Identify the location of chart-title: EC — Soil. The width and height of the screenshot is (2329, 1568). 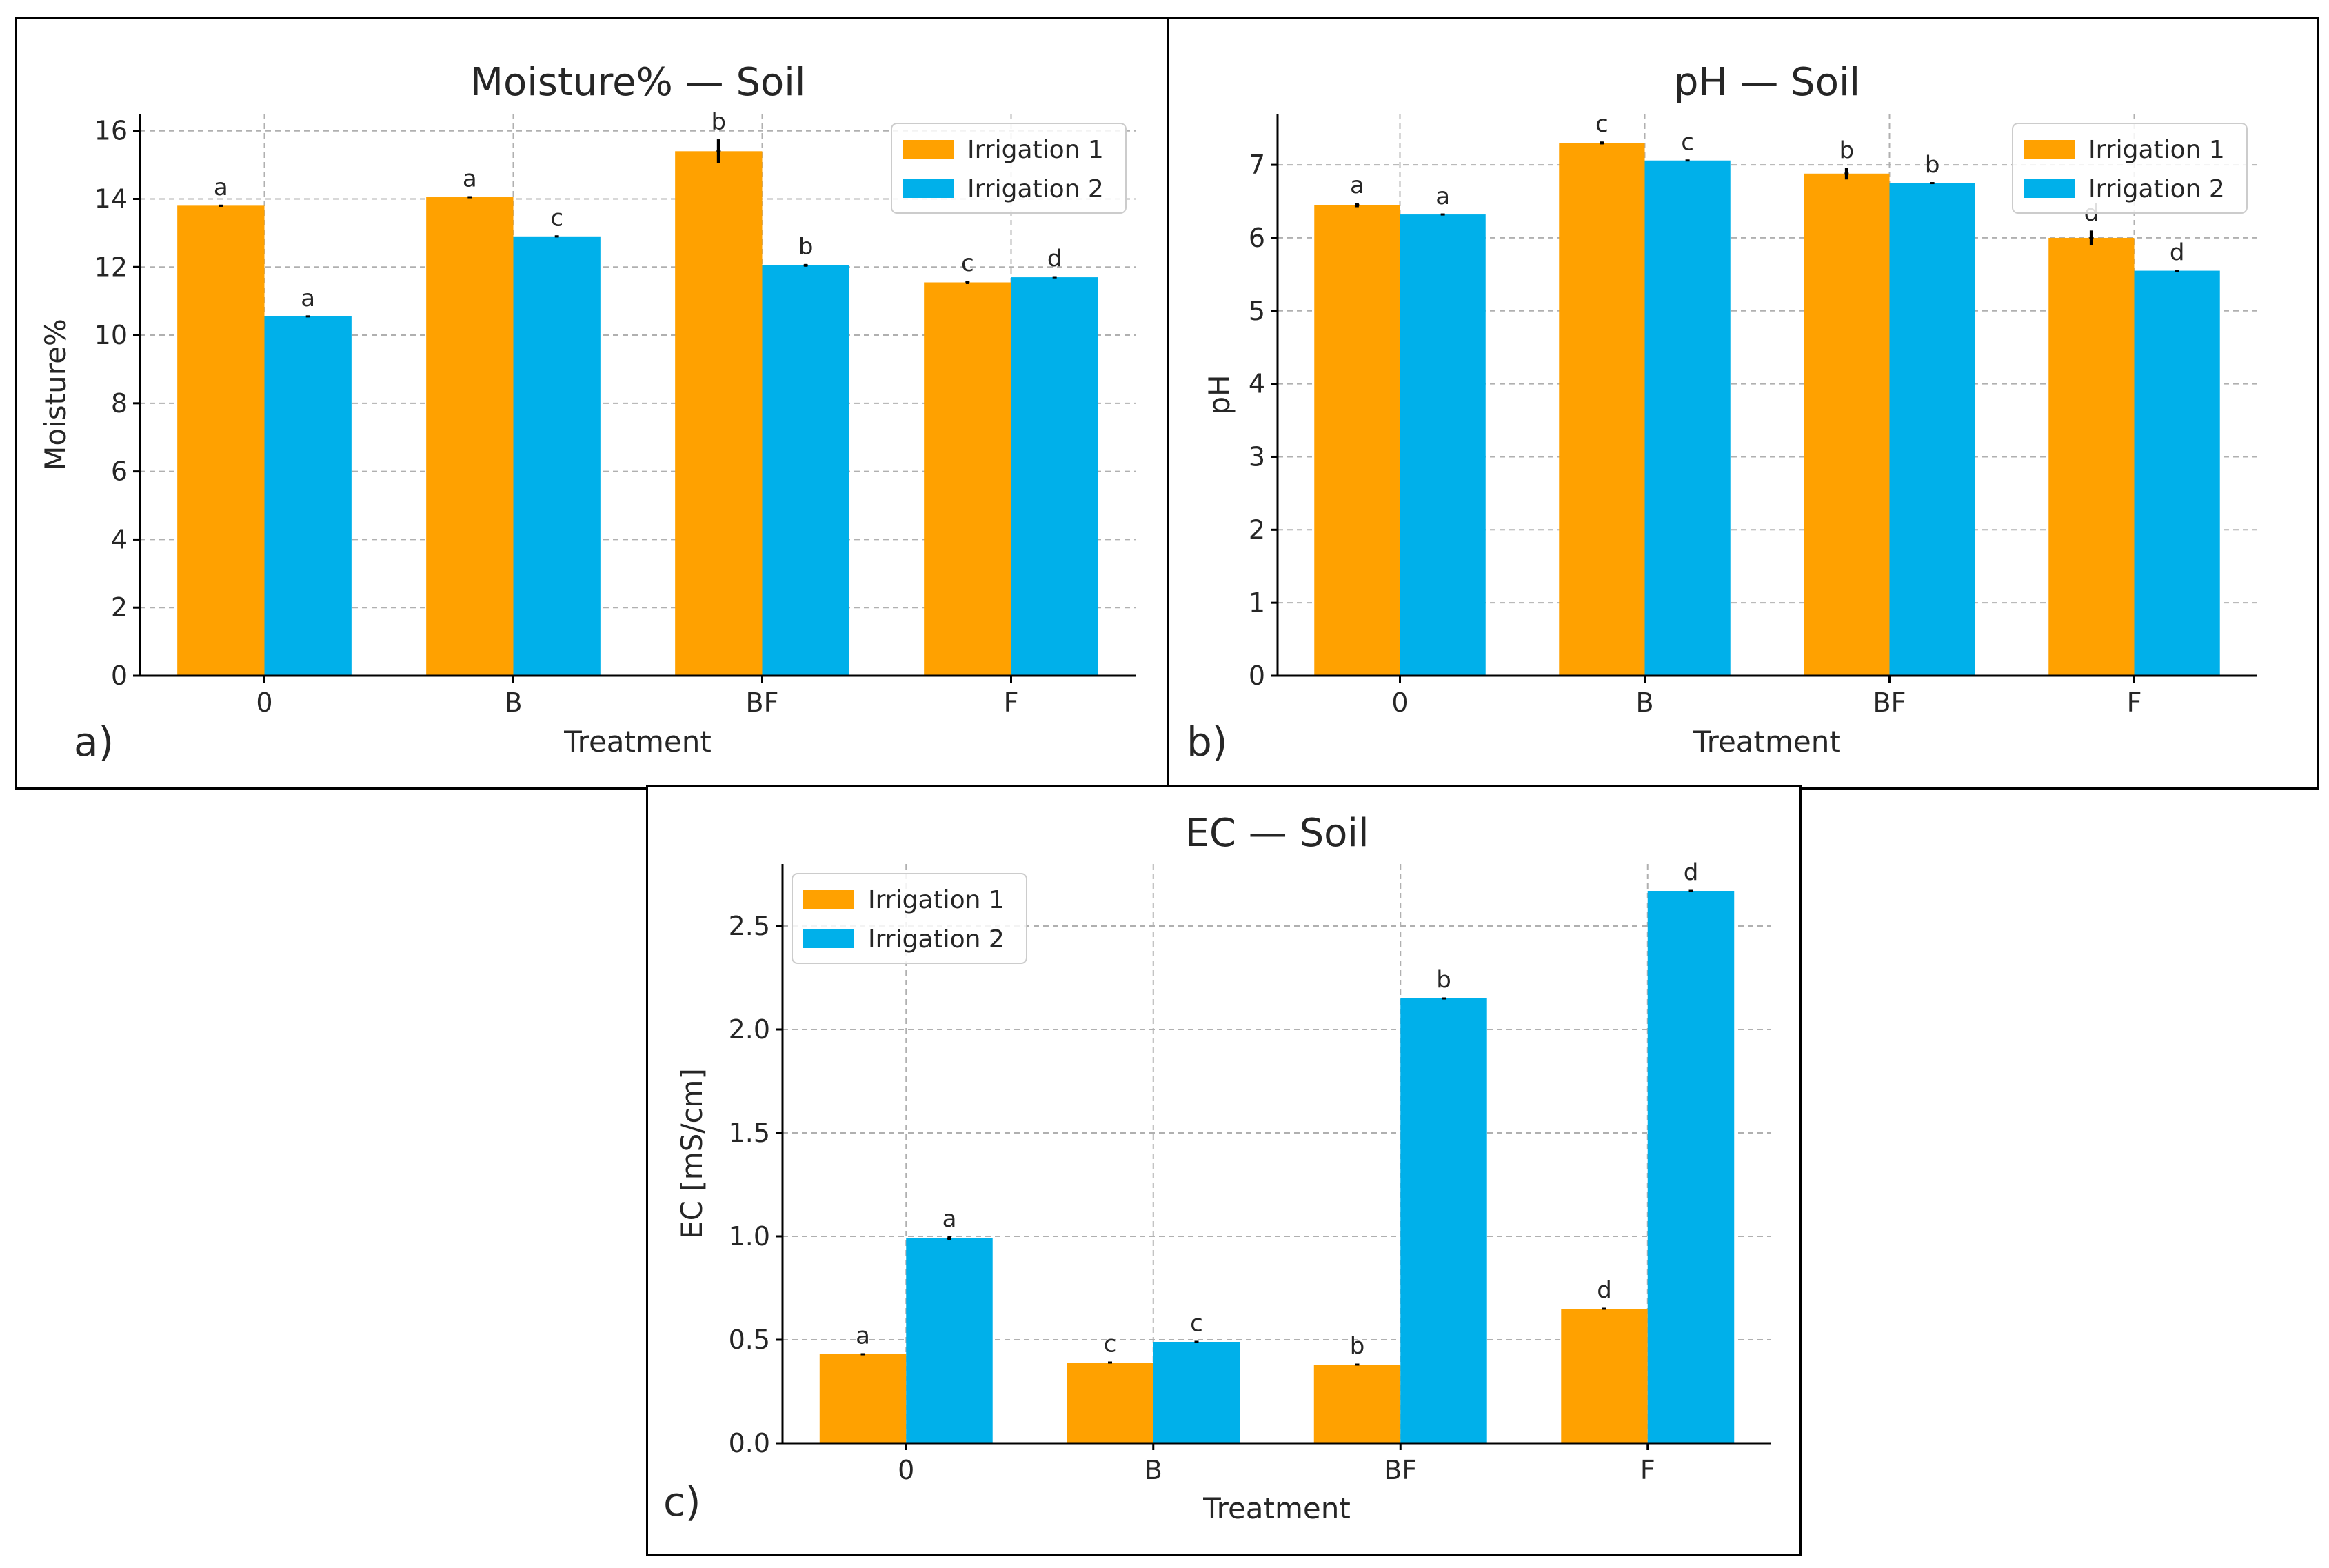
(1276, 833).